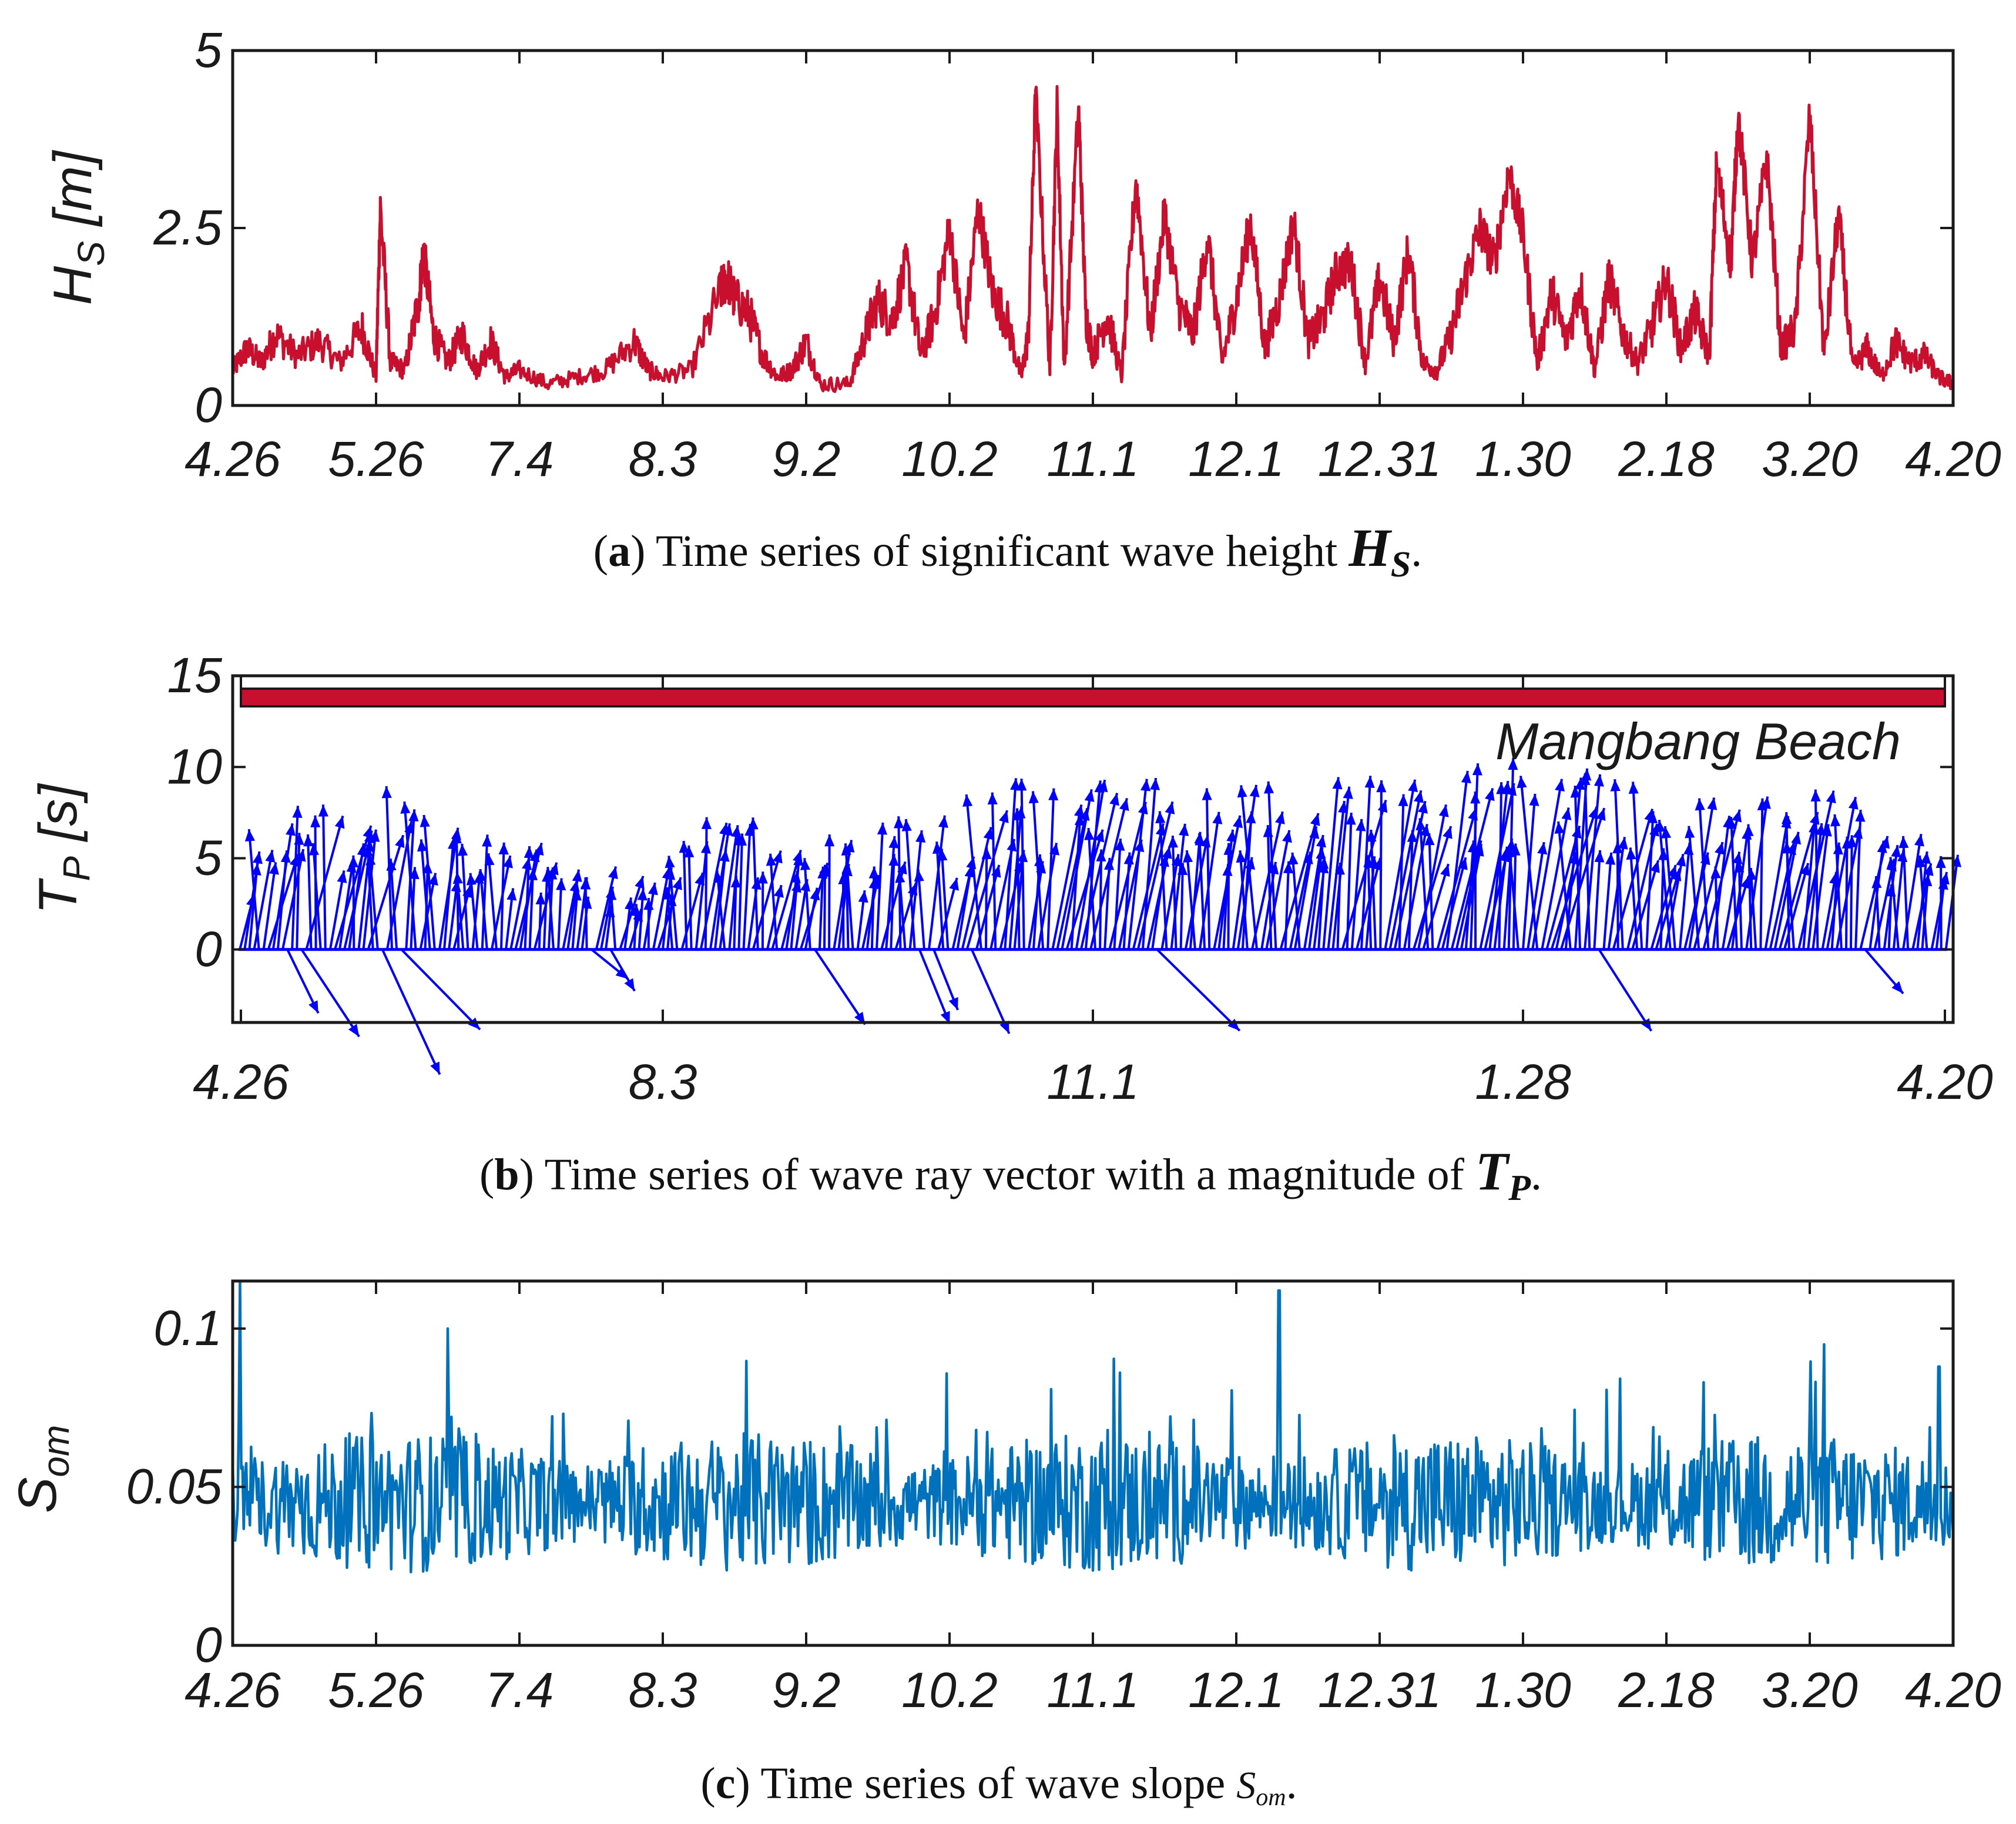  I want to click on x-tick-label: 4.26, so click(233, 1690).